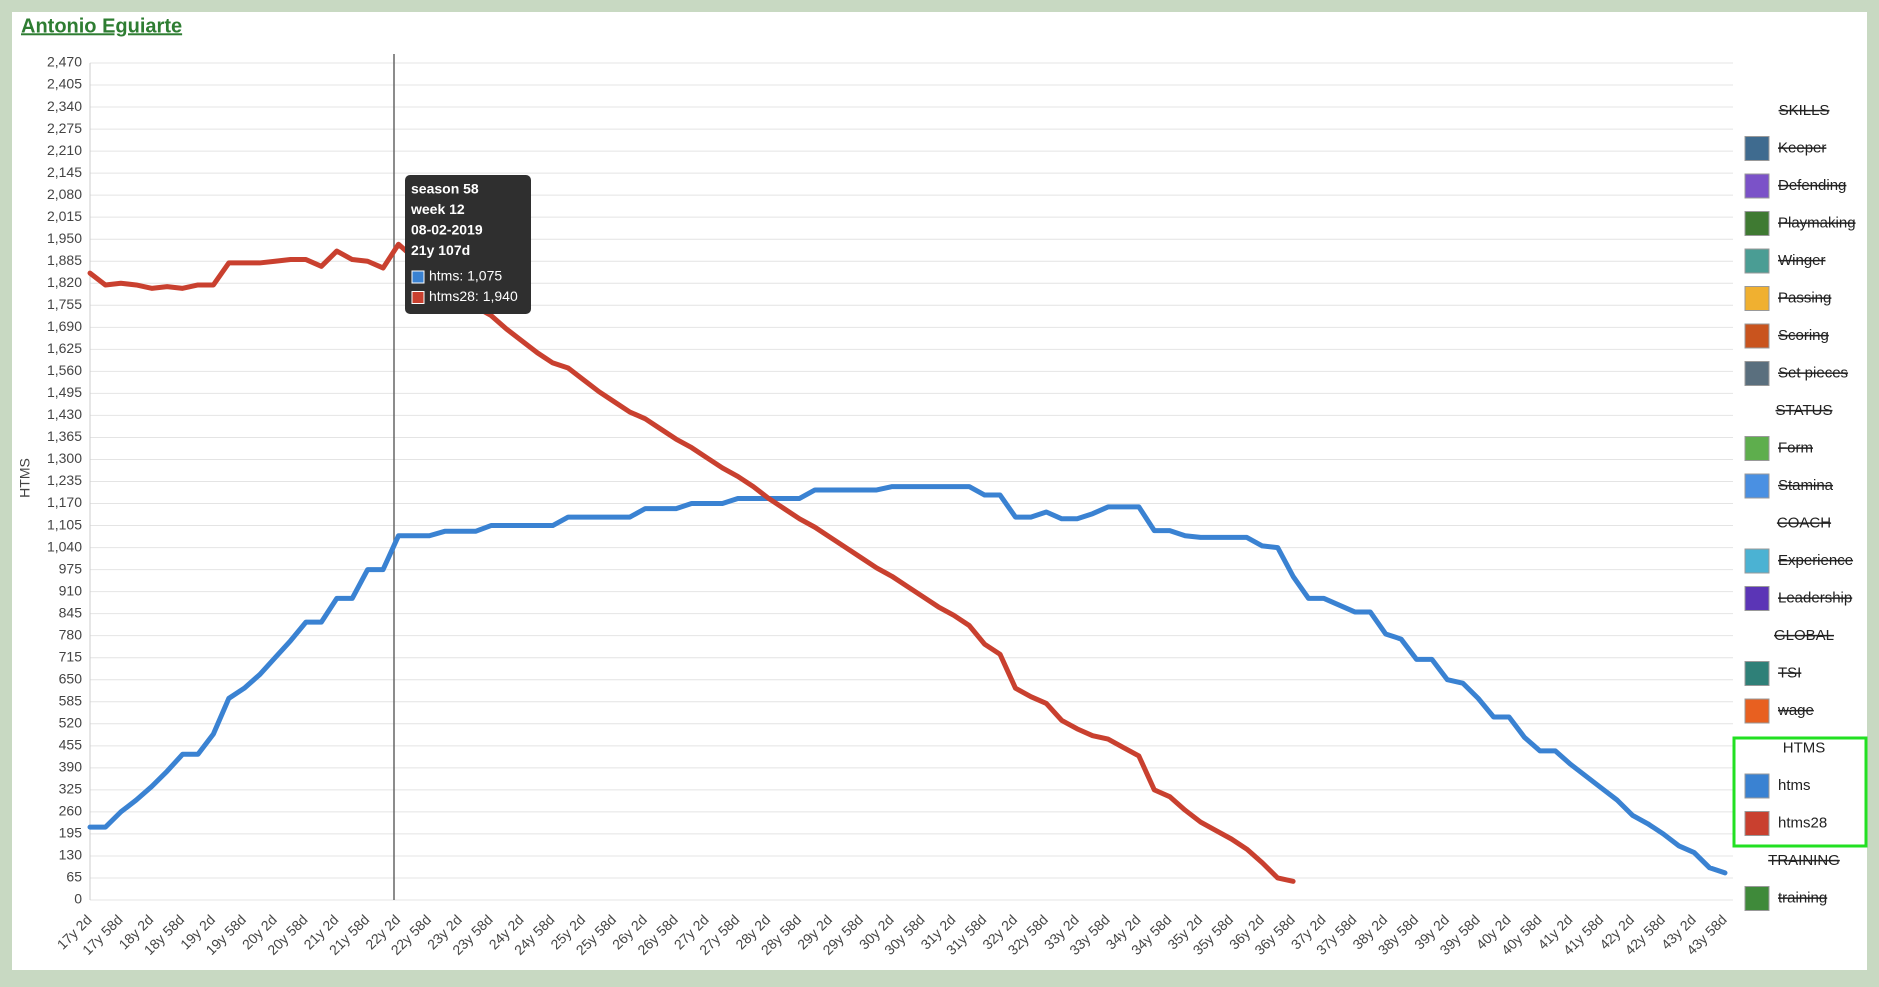 The height and width of the screenshot is (987, 1879). Describe the element at coordinates (1815, 560) in the screenshot. I see `legend-label: Experience` at that location.